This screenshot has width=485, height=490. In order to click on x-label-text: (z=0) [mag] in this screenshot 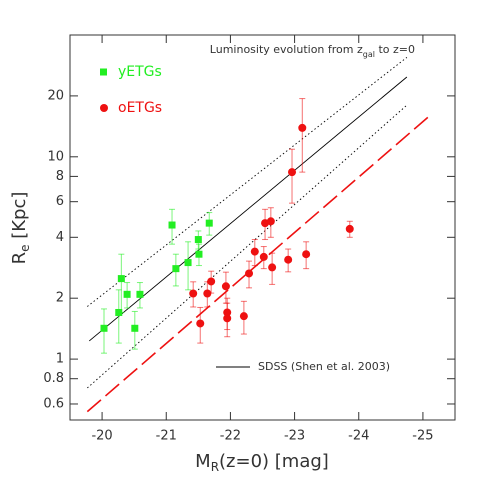, I will do `click(274, 461)`.